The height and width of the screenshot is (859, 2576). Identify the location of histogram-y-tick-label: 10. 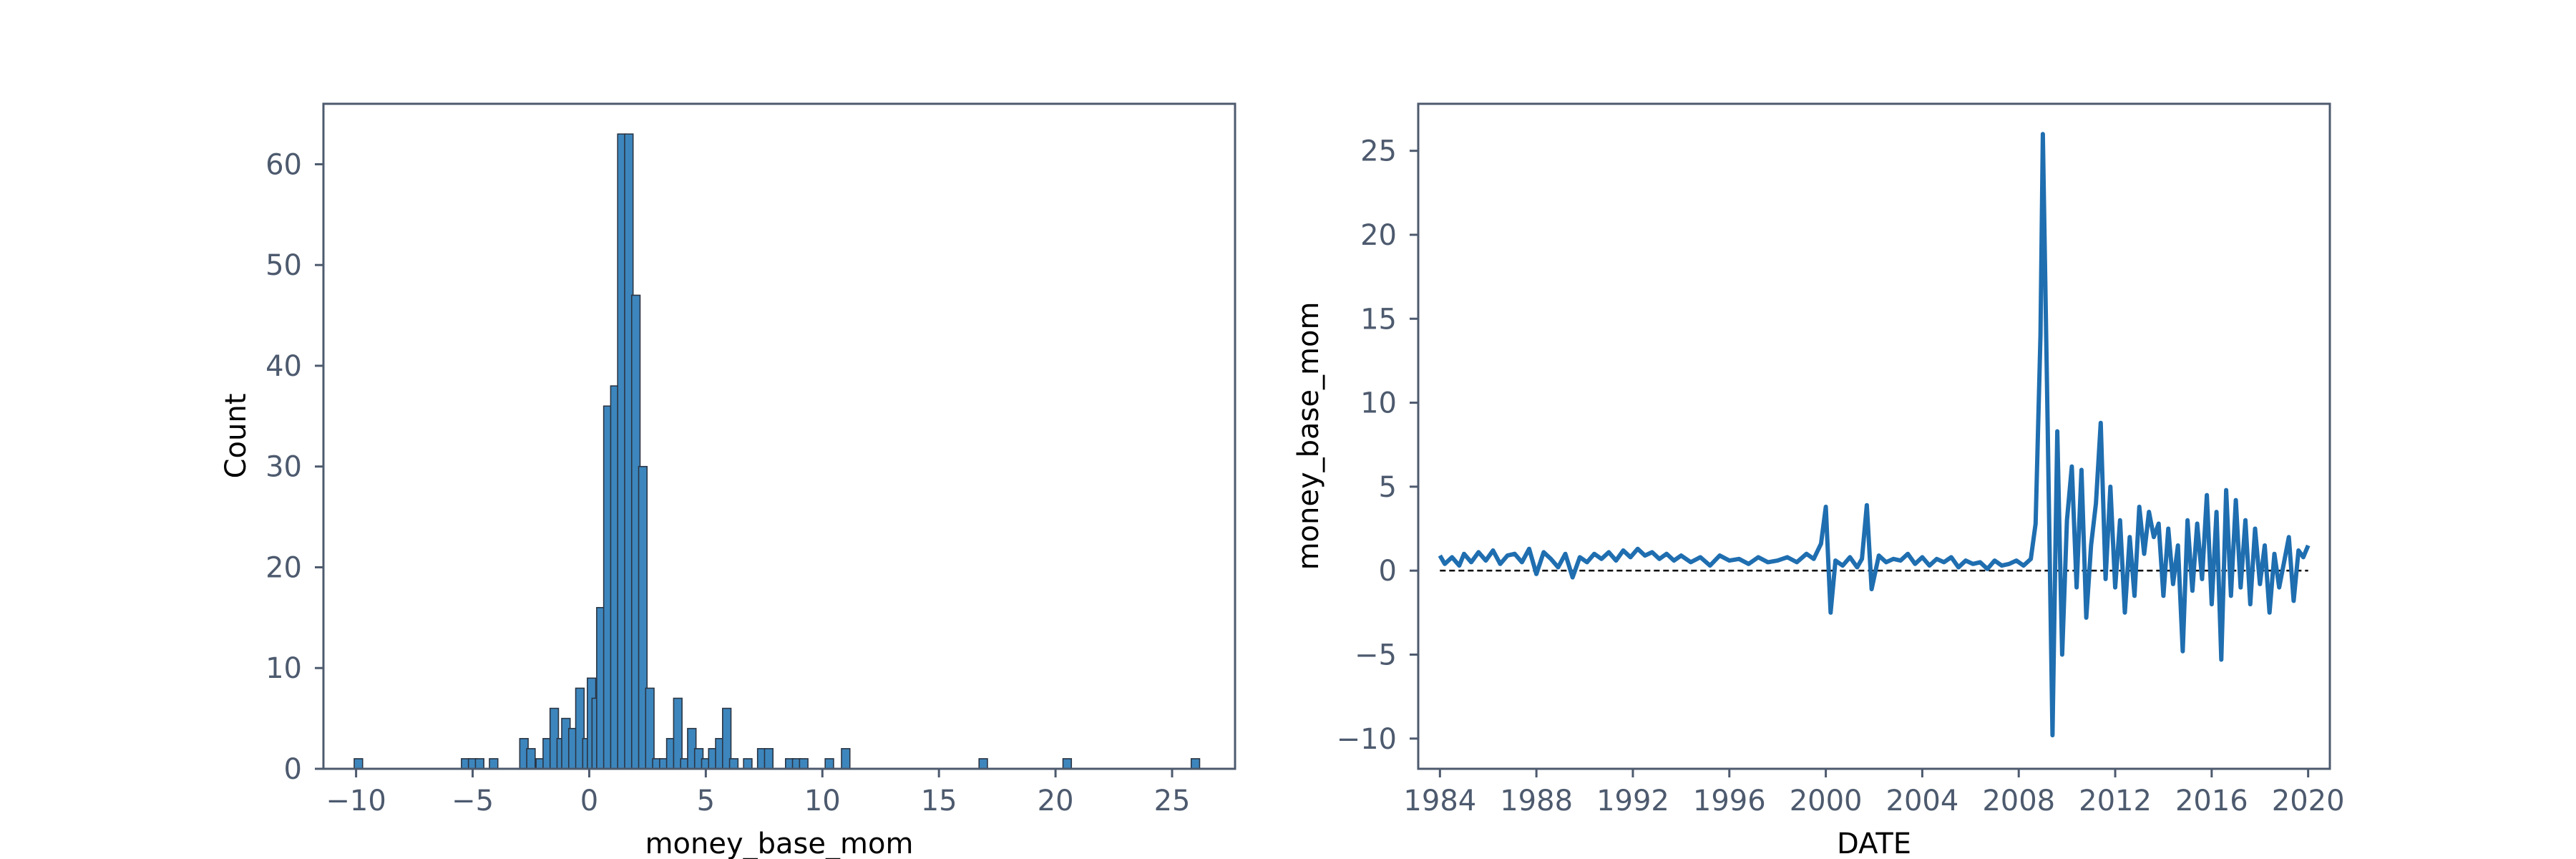
(283, 668).